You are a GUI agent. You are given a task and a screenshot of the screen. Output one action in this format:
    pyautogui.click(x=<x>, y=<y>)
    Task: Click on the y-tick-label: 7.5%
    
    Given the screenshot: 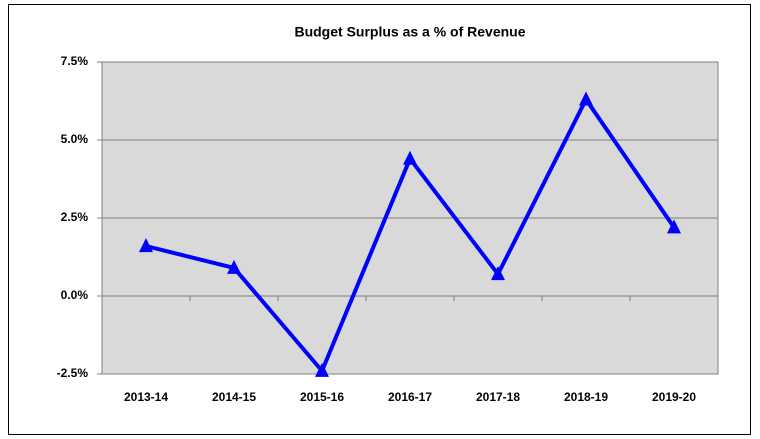 What is the action you would take?
    pyautogui.click(x=75, y=61)
    